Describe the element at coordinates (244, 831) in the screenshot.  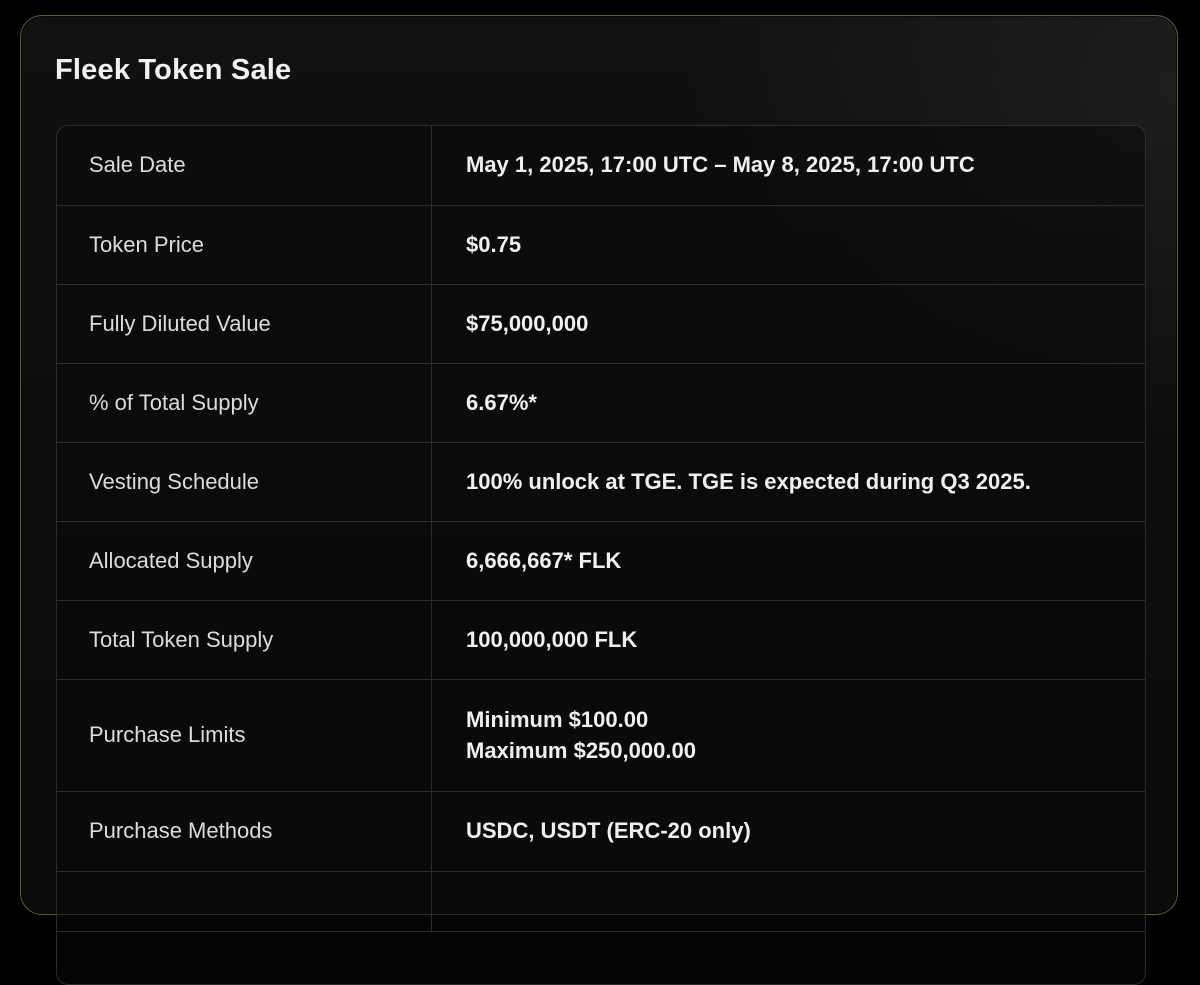
I see `row-label: Purchase Methods` at that location.